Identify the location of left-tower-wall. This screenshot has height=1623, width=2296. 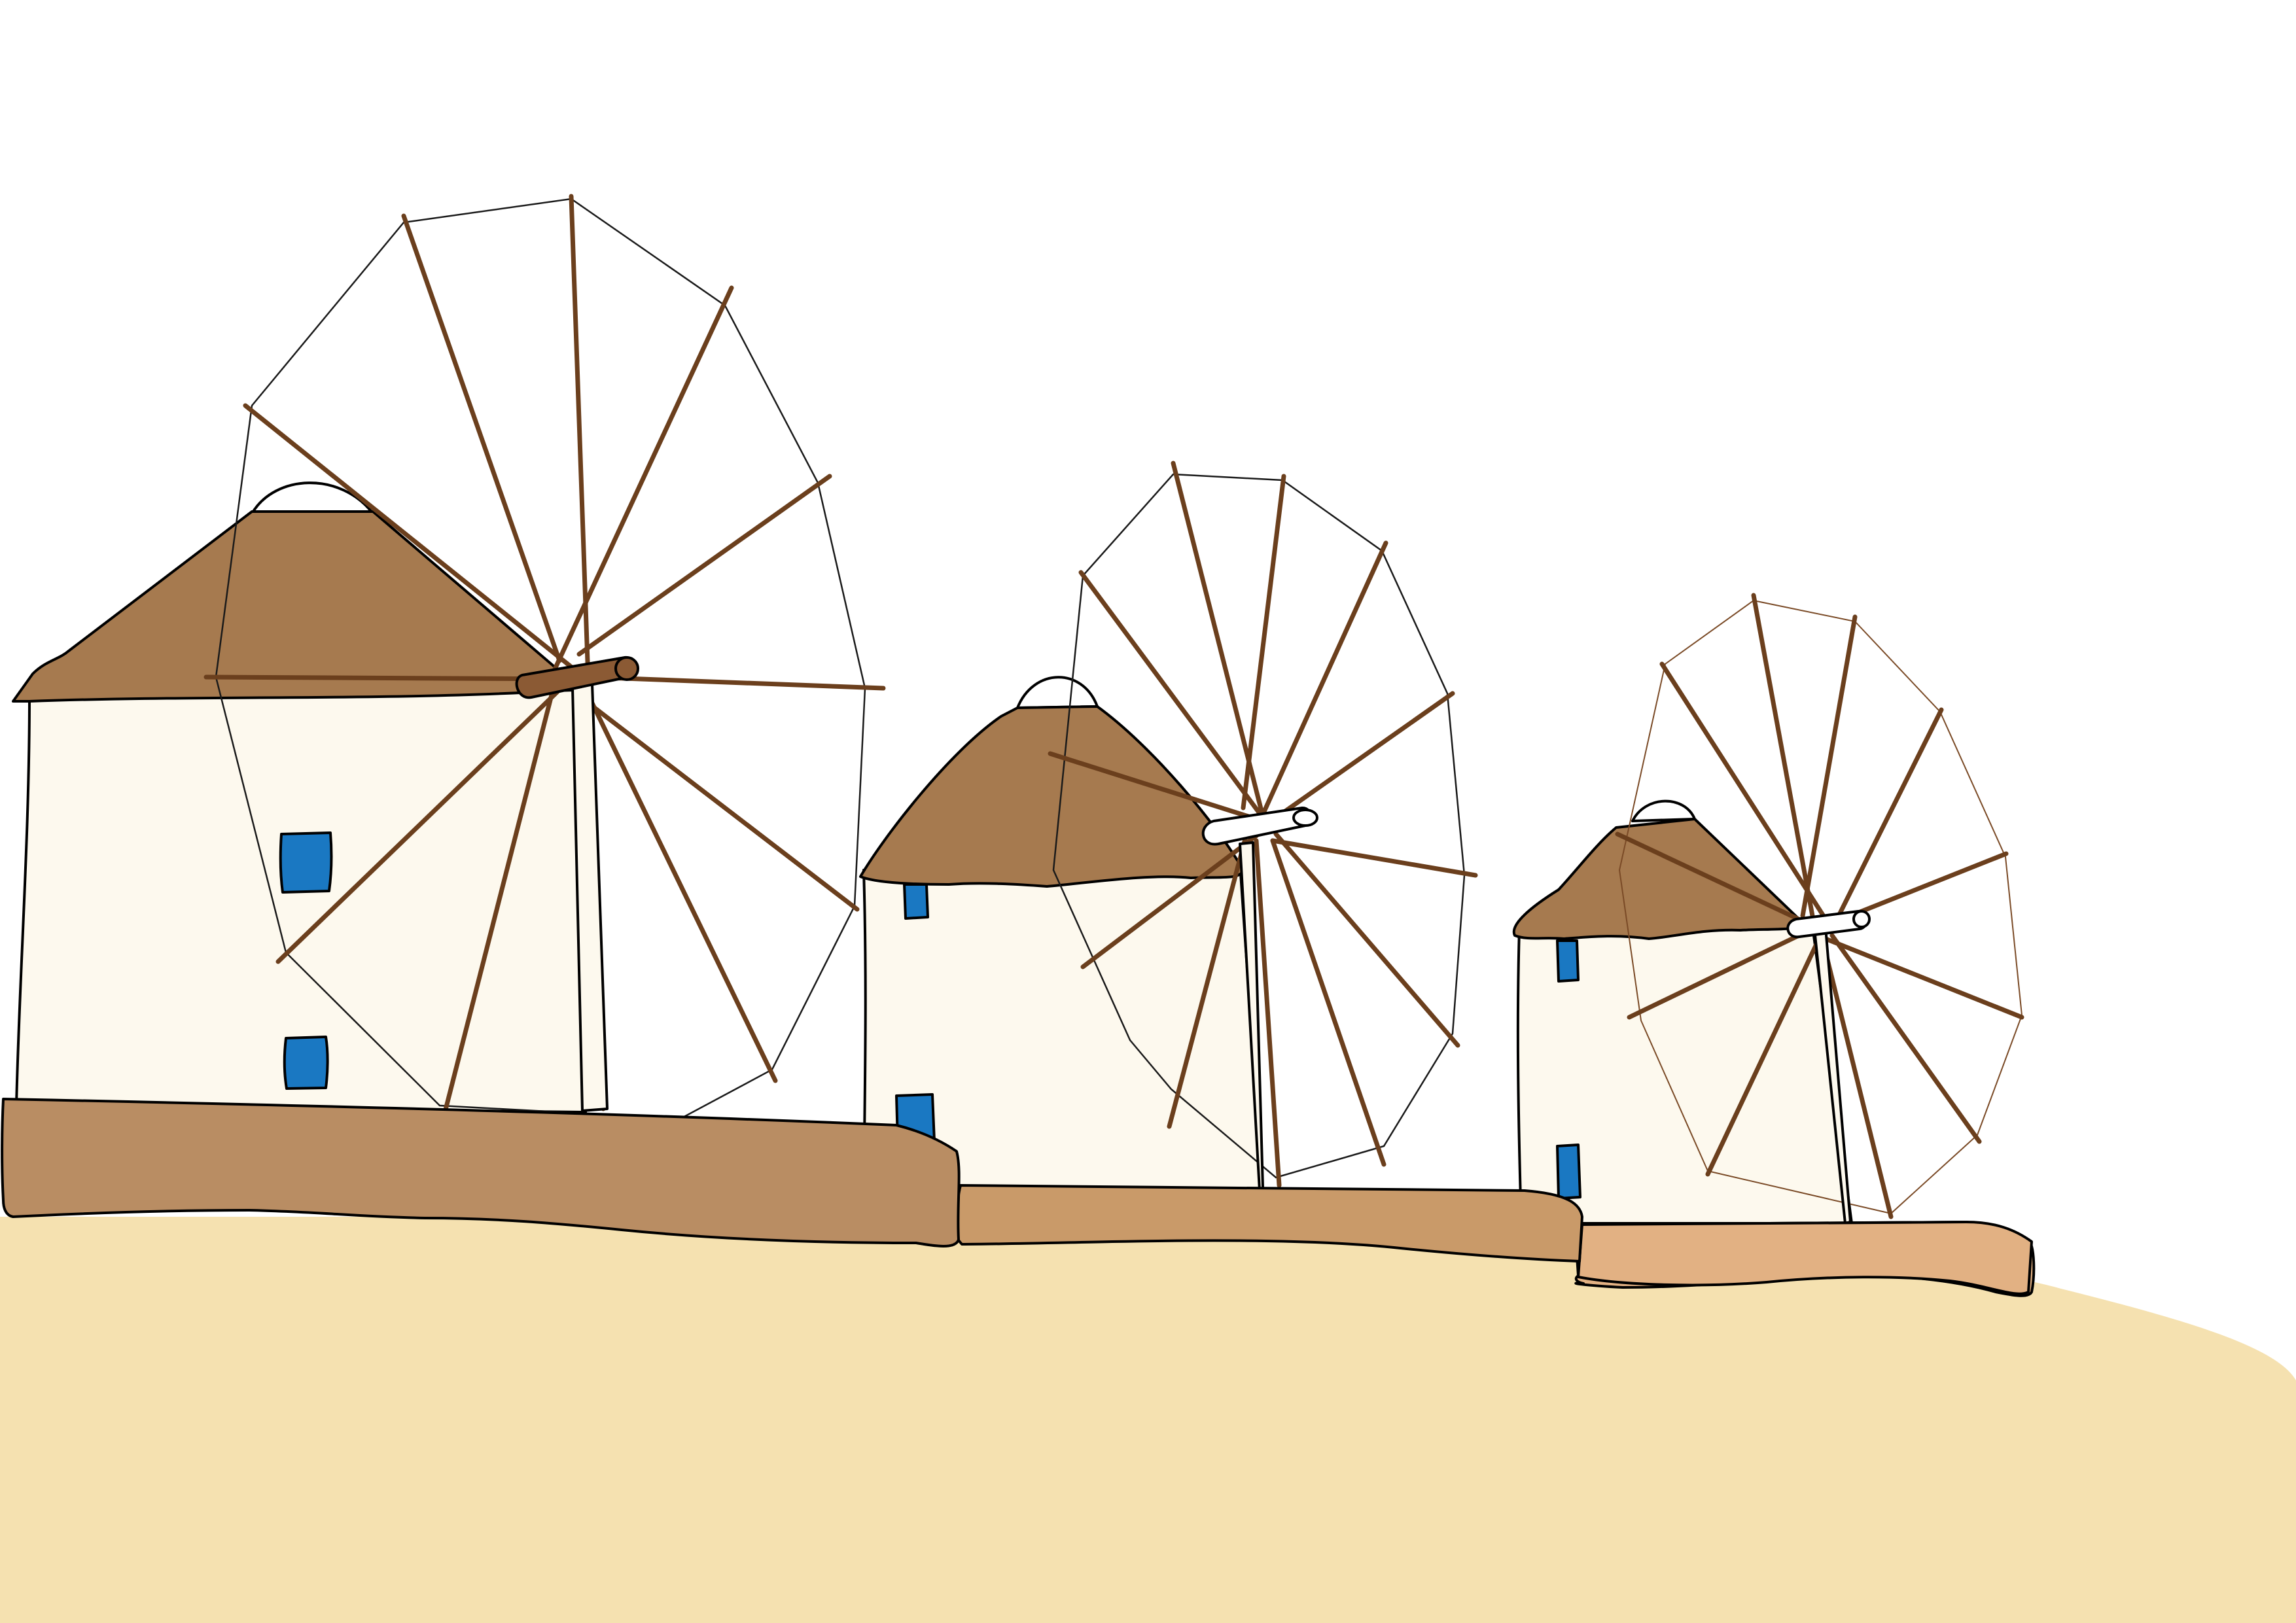
(301, 901).